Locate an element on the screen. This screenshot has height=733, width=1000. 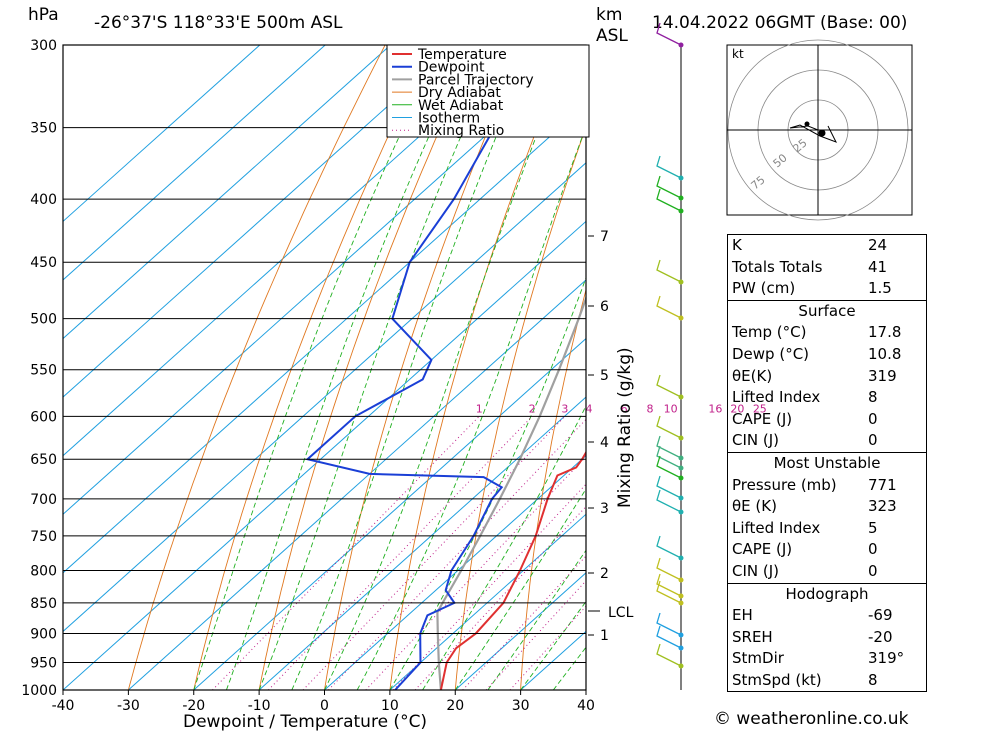
legend-entry: Mixing Ratio is located at coordinates (461, 131).